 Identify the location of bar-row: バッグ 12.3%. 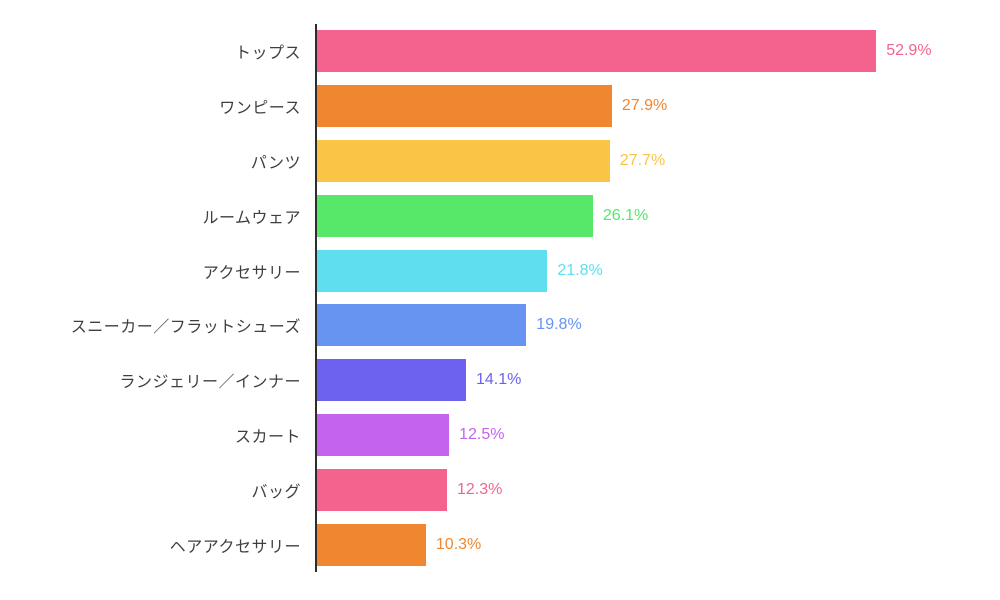
(500, 490).